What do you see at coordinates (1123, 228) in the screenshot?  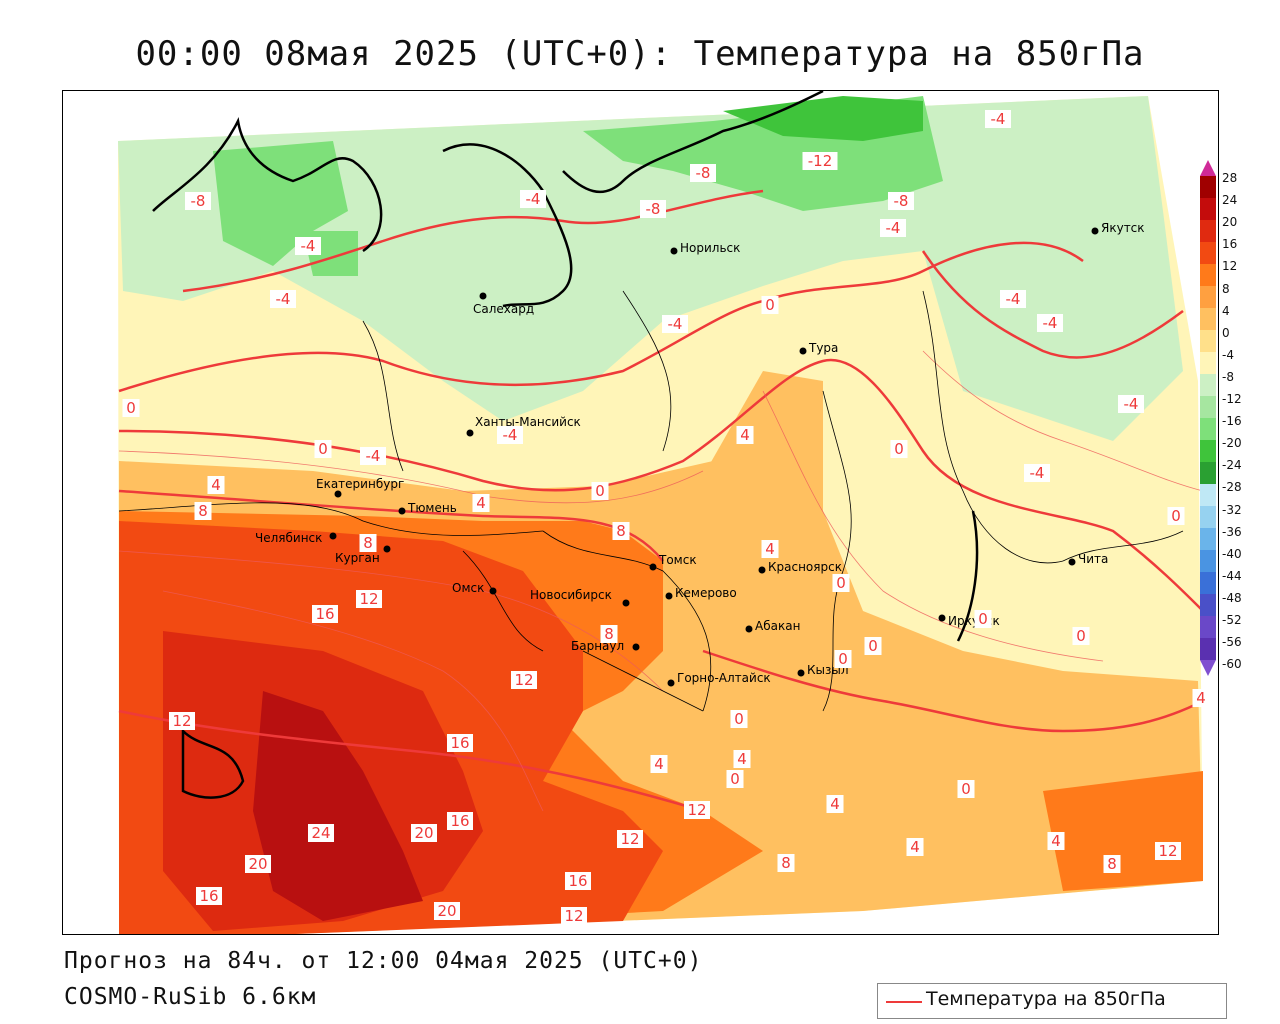 I see `svg-text: Якутск` at bounding box center [1123, 228].